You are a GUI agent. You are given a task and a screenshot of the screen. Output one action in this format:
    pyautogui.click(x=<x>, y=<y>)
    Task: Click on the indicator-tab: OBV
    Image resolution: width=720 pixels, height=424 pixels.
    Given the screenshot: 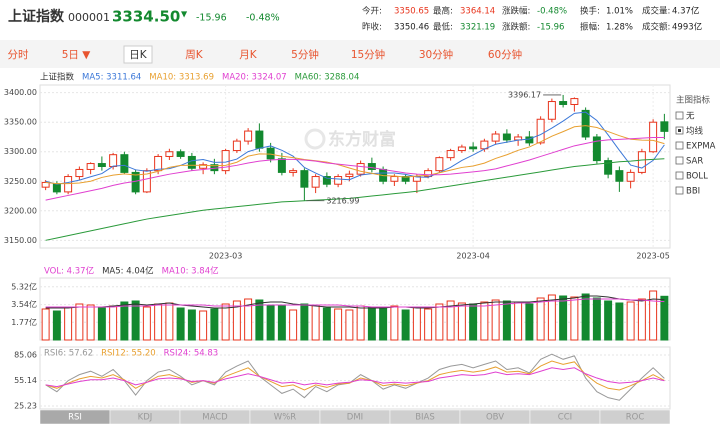 What is the action you would take?
    pyautogui.click(x=495, y=418)
    